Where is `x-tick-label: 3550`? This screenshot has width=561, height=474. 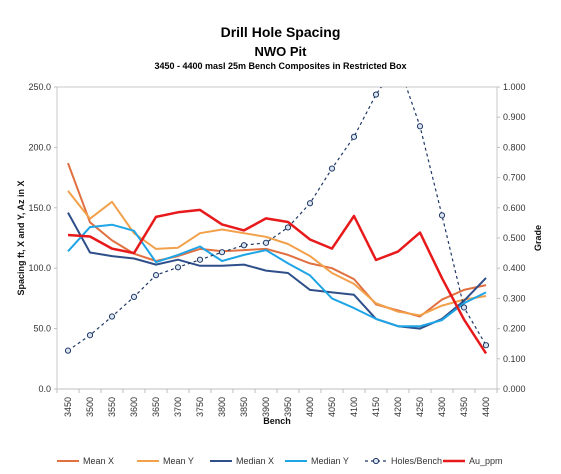 x-tick-label: 3550 is located at coordinates (112, 407).